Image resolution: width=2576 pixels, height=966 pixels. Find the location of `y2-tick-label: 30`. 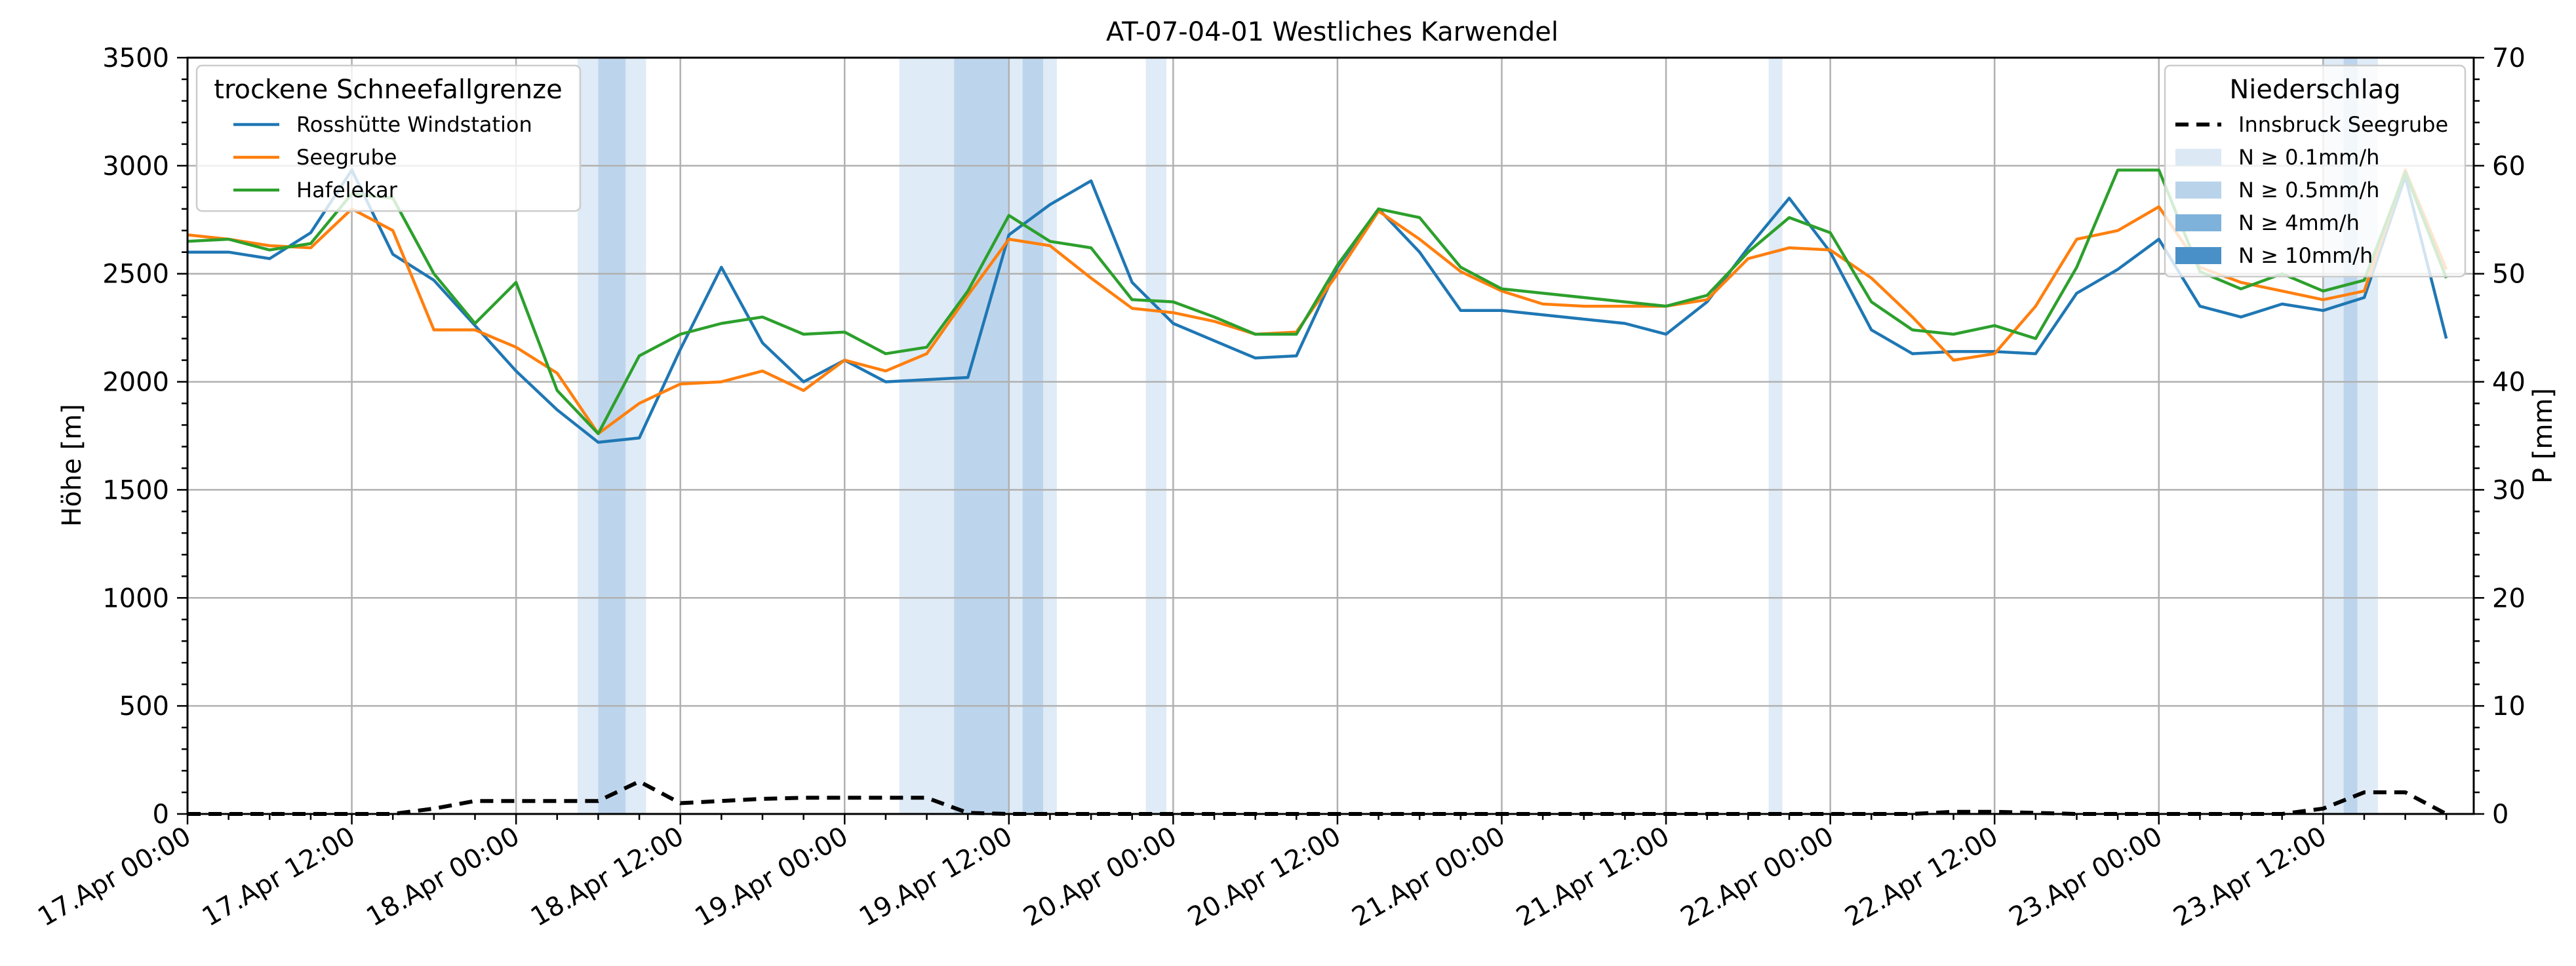

y2-tick-label: 30 is located at coordinates (2509, 490).